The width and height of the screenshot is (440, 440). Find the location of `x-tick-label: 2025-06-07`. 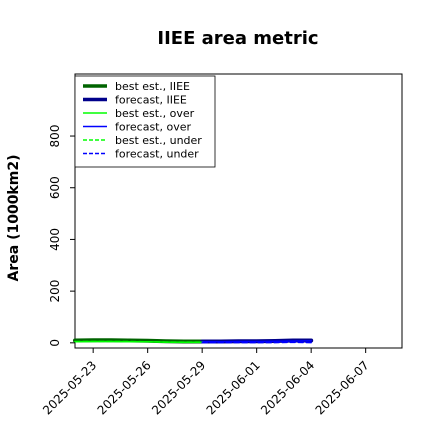

x-tick-label: 2025-06-07 is located at coordinates (342, 387).